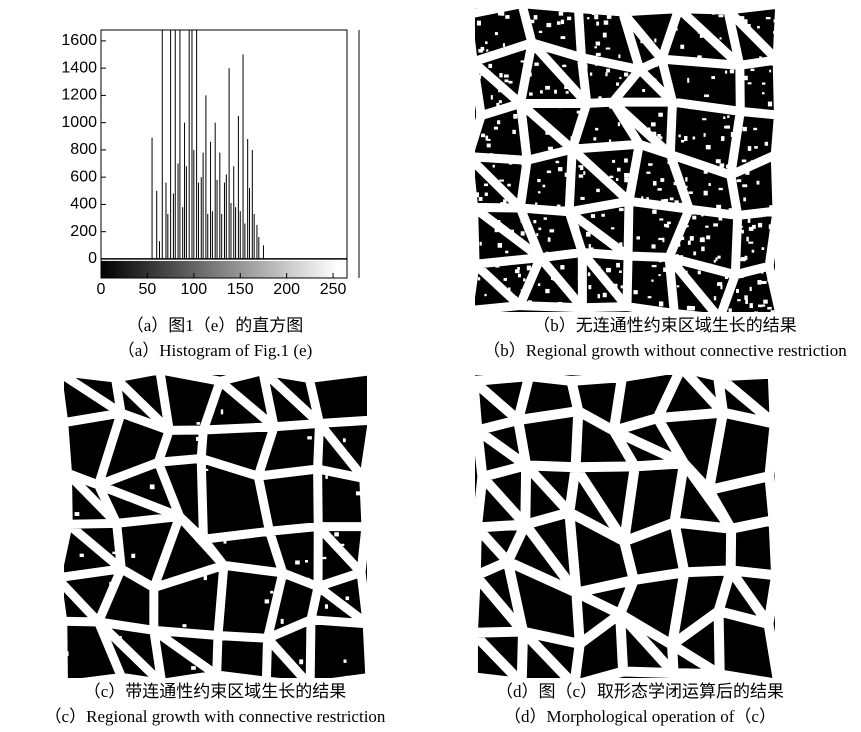 This screenshot has width=861, height=732. Describe the element at coordinates (148, 289) in the screenshot. I see `x-tick-label: 50` at that location.